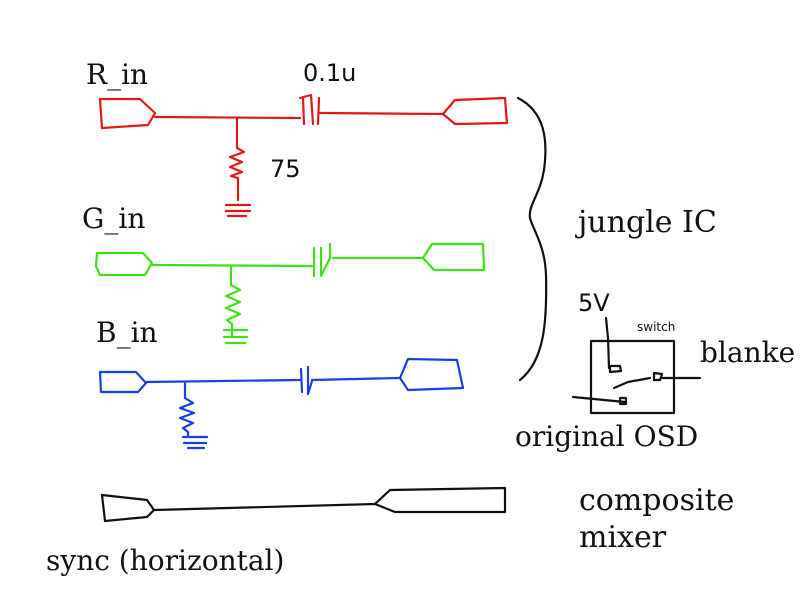 The height and width of the screenshot is (600, 800). What do you see at coordinates (290, 293) in the screenshot?
I see `green-channel` at bounding box center [290, 293].